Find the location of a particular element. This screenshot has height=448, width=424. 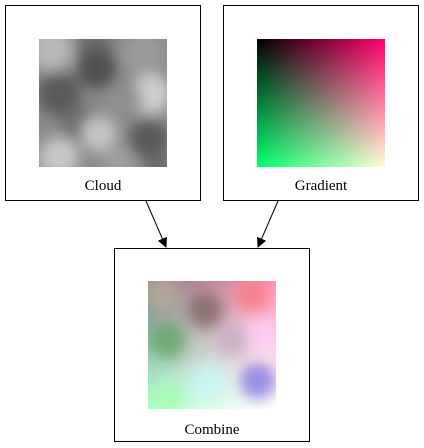

combine-texture-image is located at coordinates (212, 345).